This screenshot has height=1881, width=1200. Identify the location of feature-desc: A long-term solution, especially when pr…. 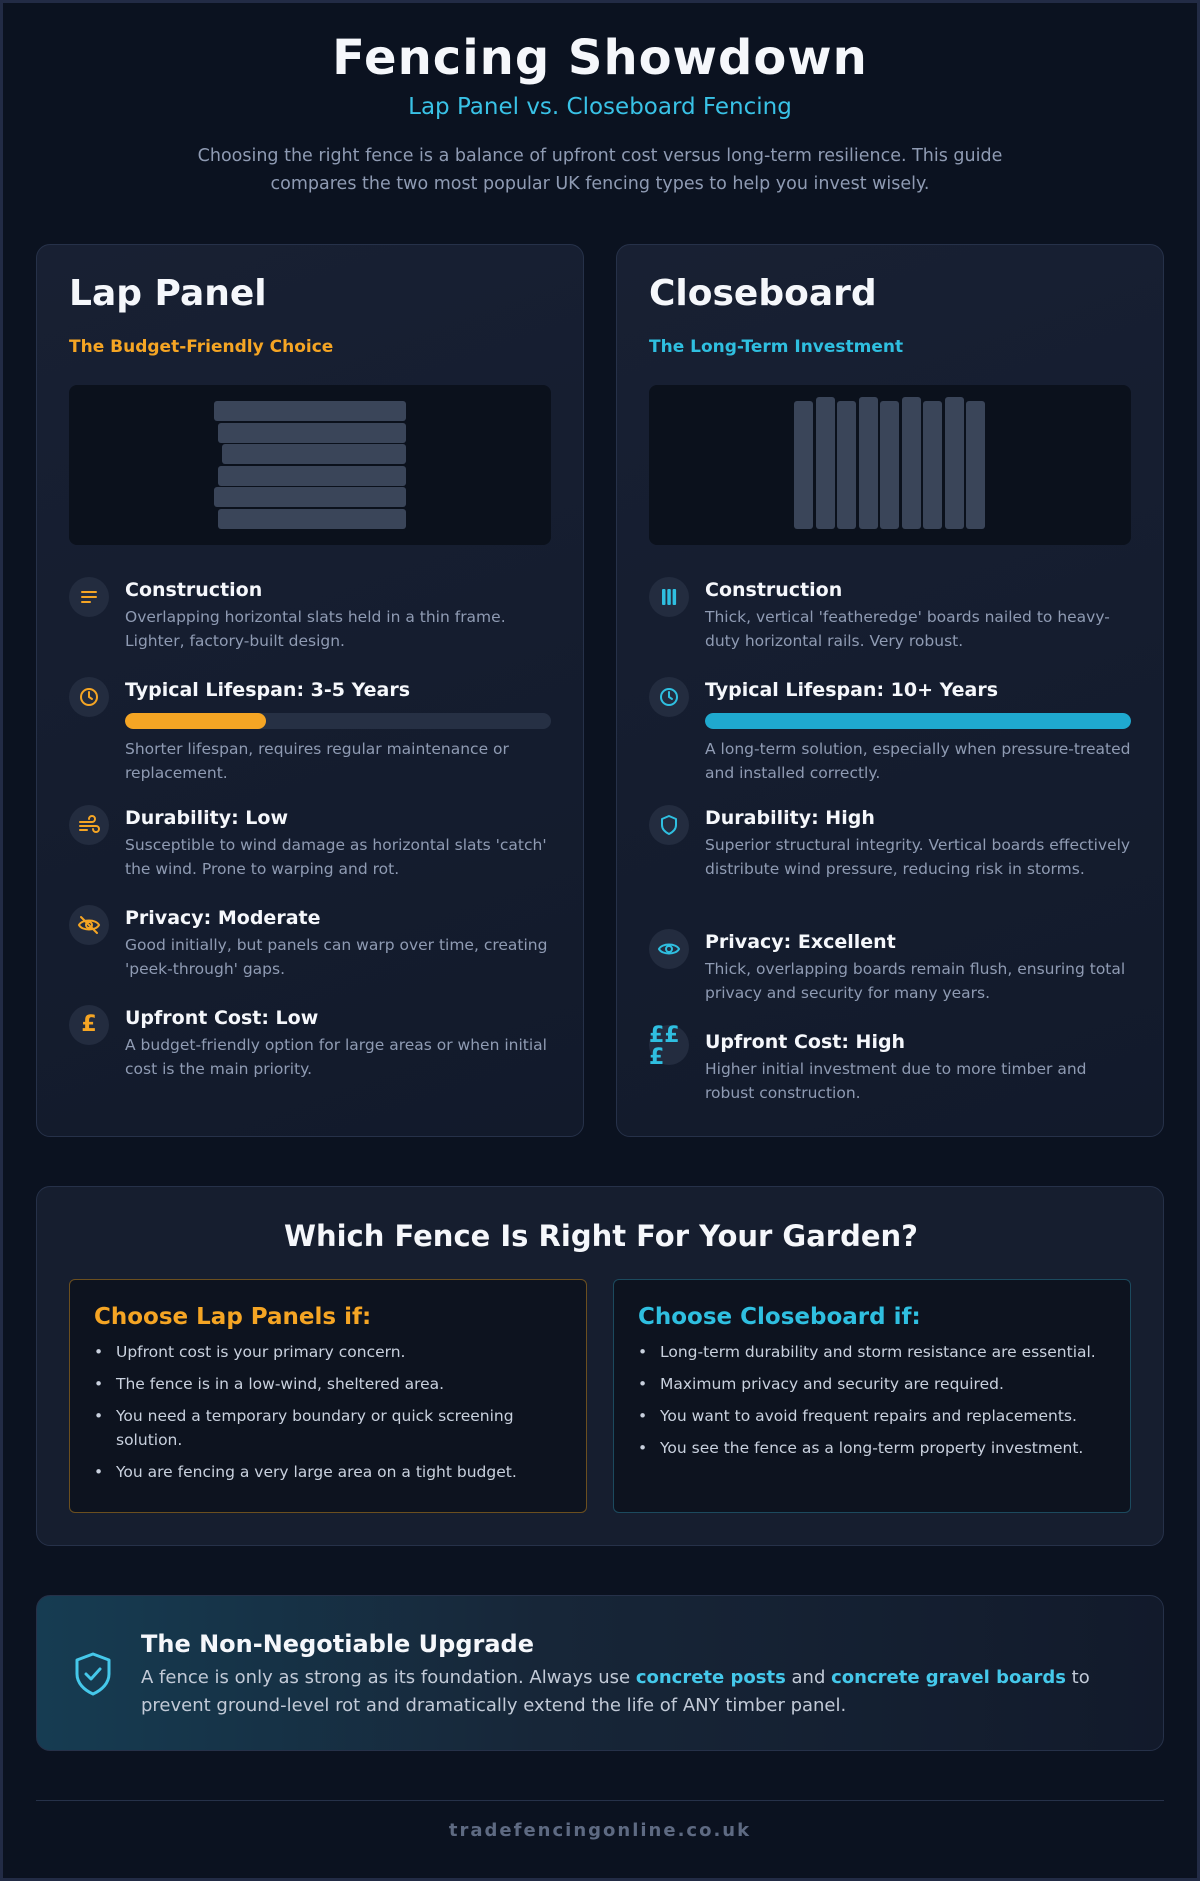
(918, 761).